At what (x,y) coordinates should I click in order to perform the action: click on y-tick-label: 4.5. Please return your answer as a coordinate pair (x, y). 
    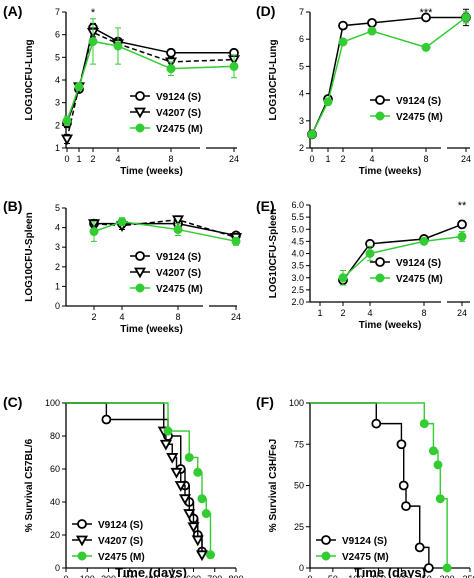
    Looking at the image, I should click on (297, 241).